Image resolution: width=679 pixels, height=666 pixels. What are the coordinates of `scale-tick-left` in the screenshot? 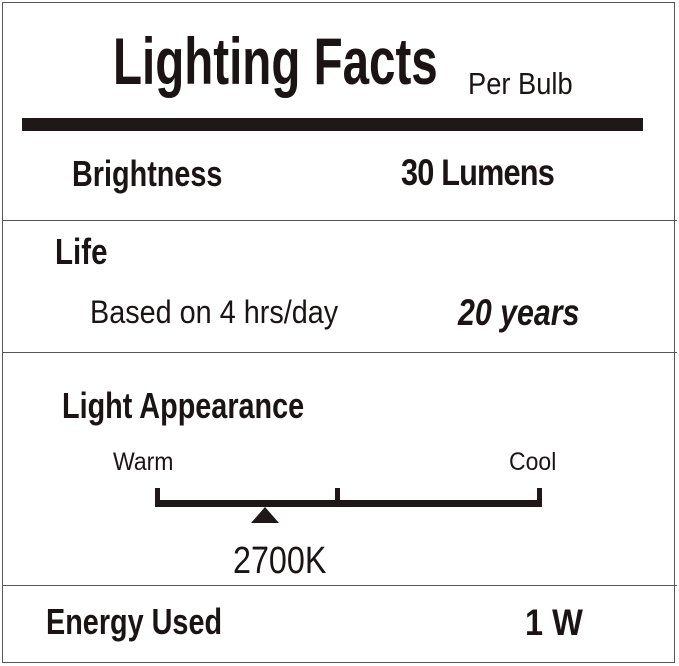 It's located at (157, 497).